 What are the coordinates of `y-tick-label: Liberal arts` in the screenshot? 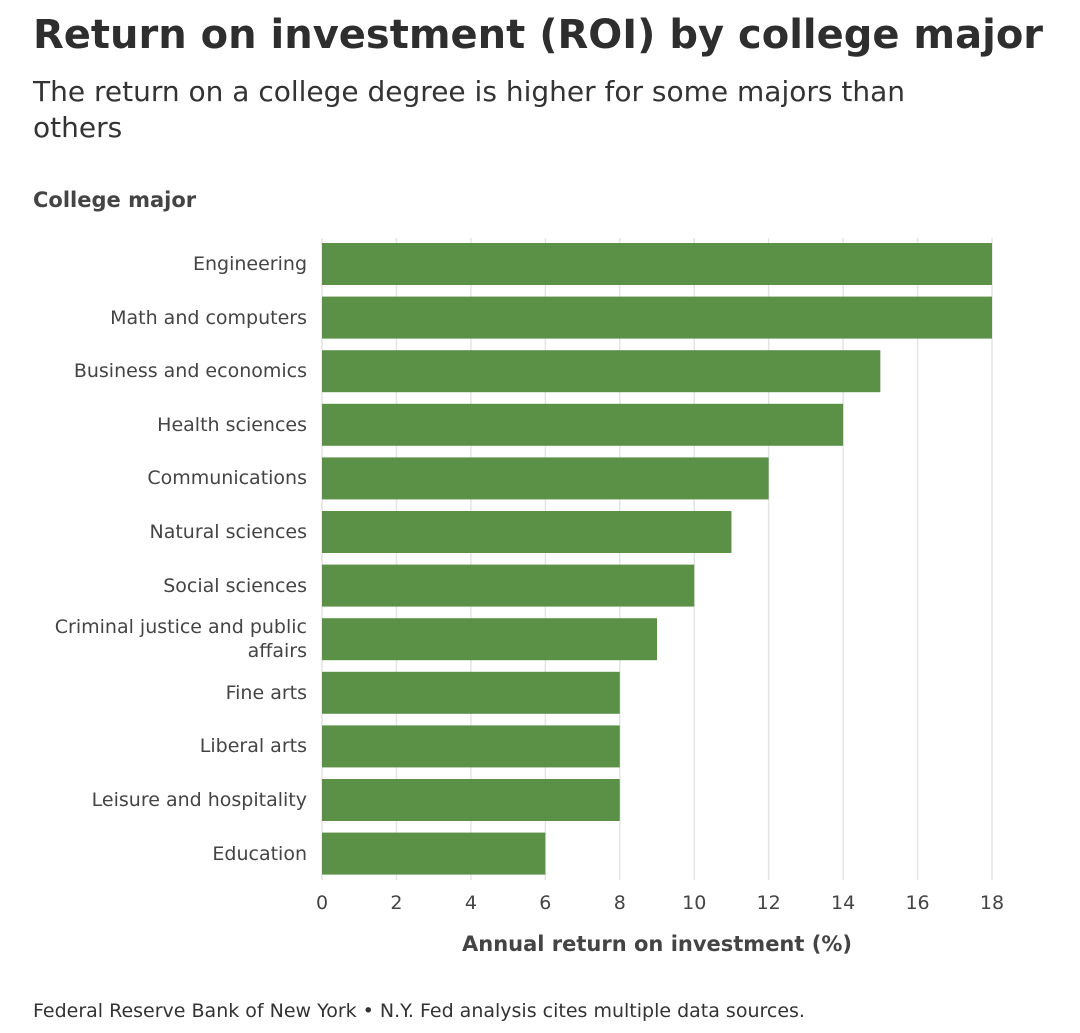 It's located at (253, 746).